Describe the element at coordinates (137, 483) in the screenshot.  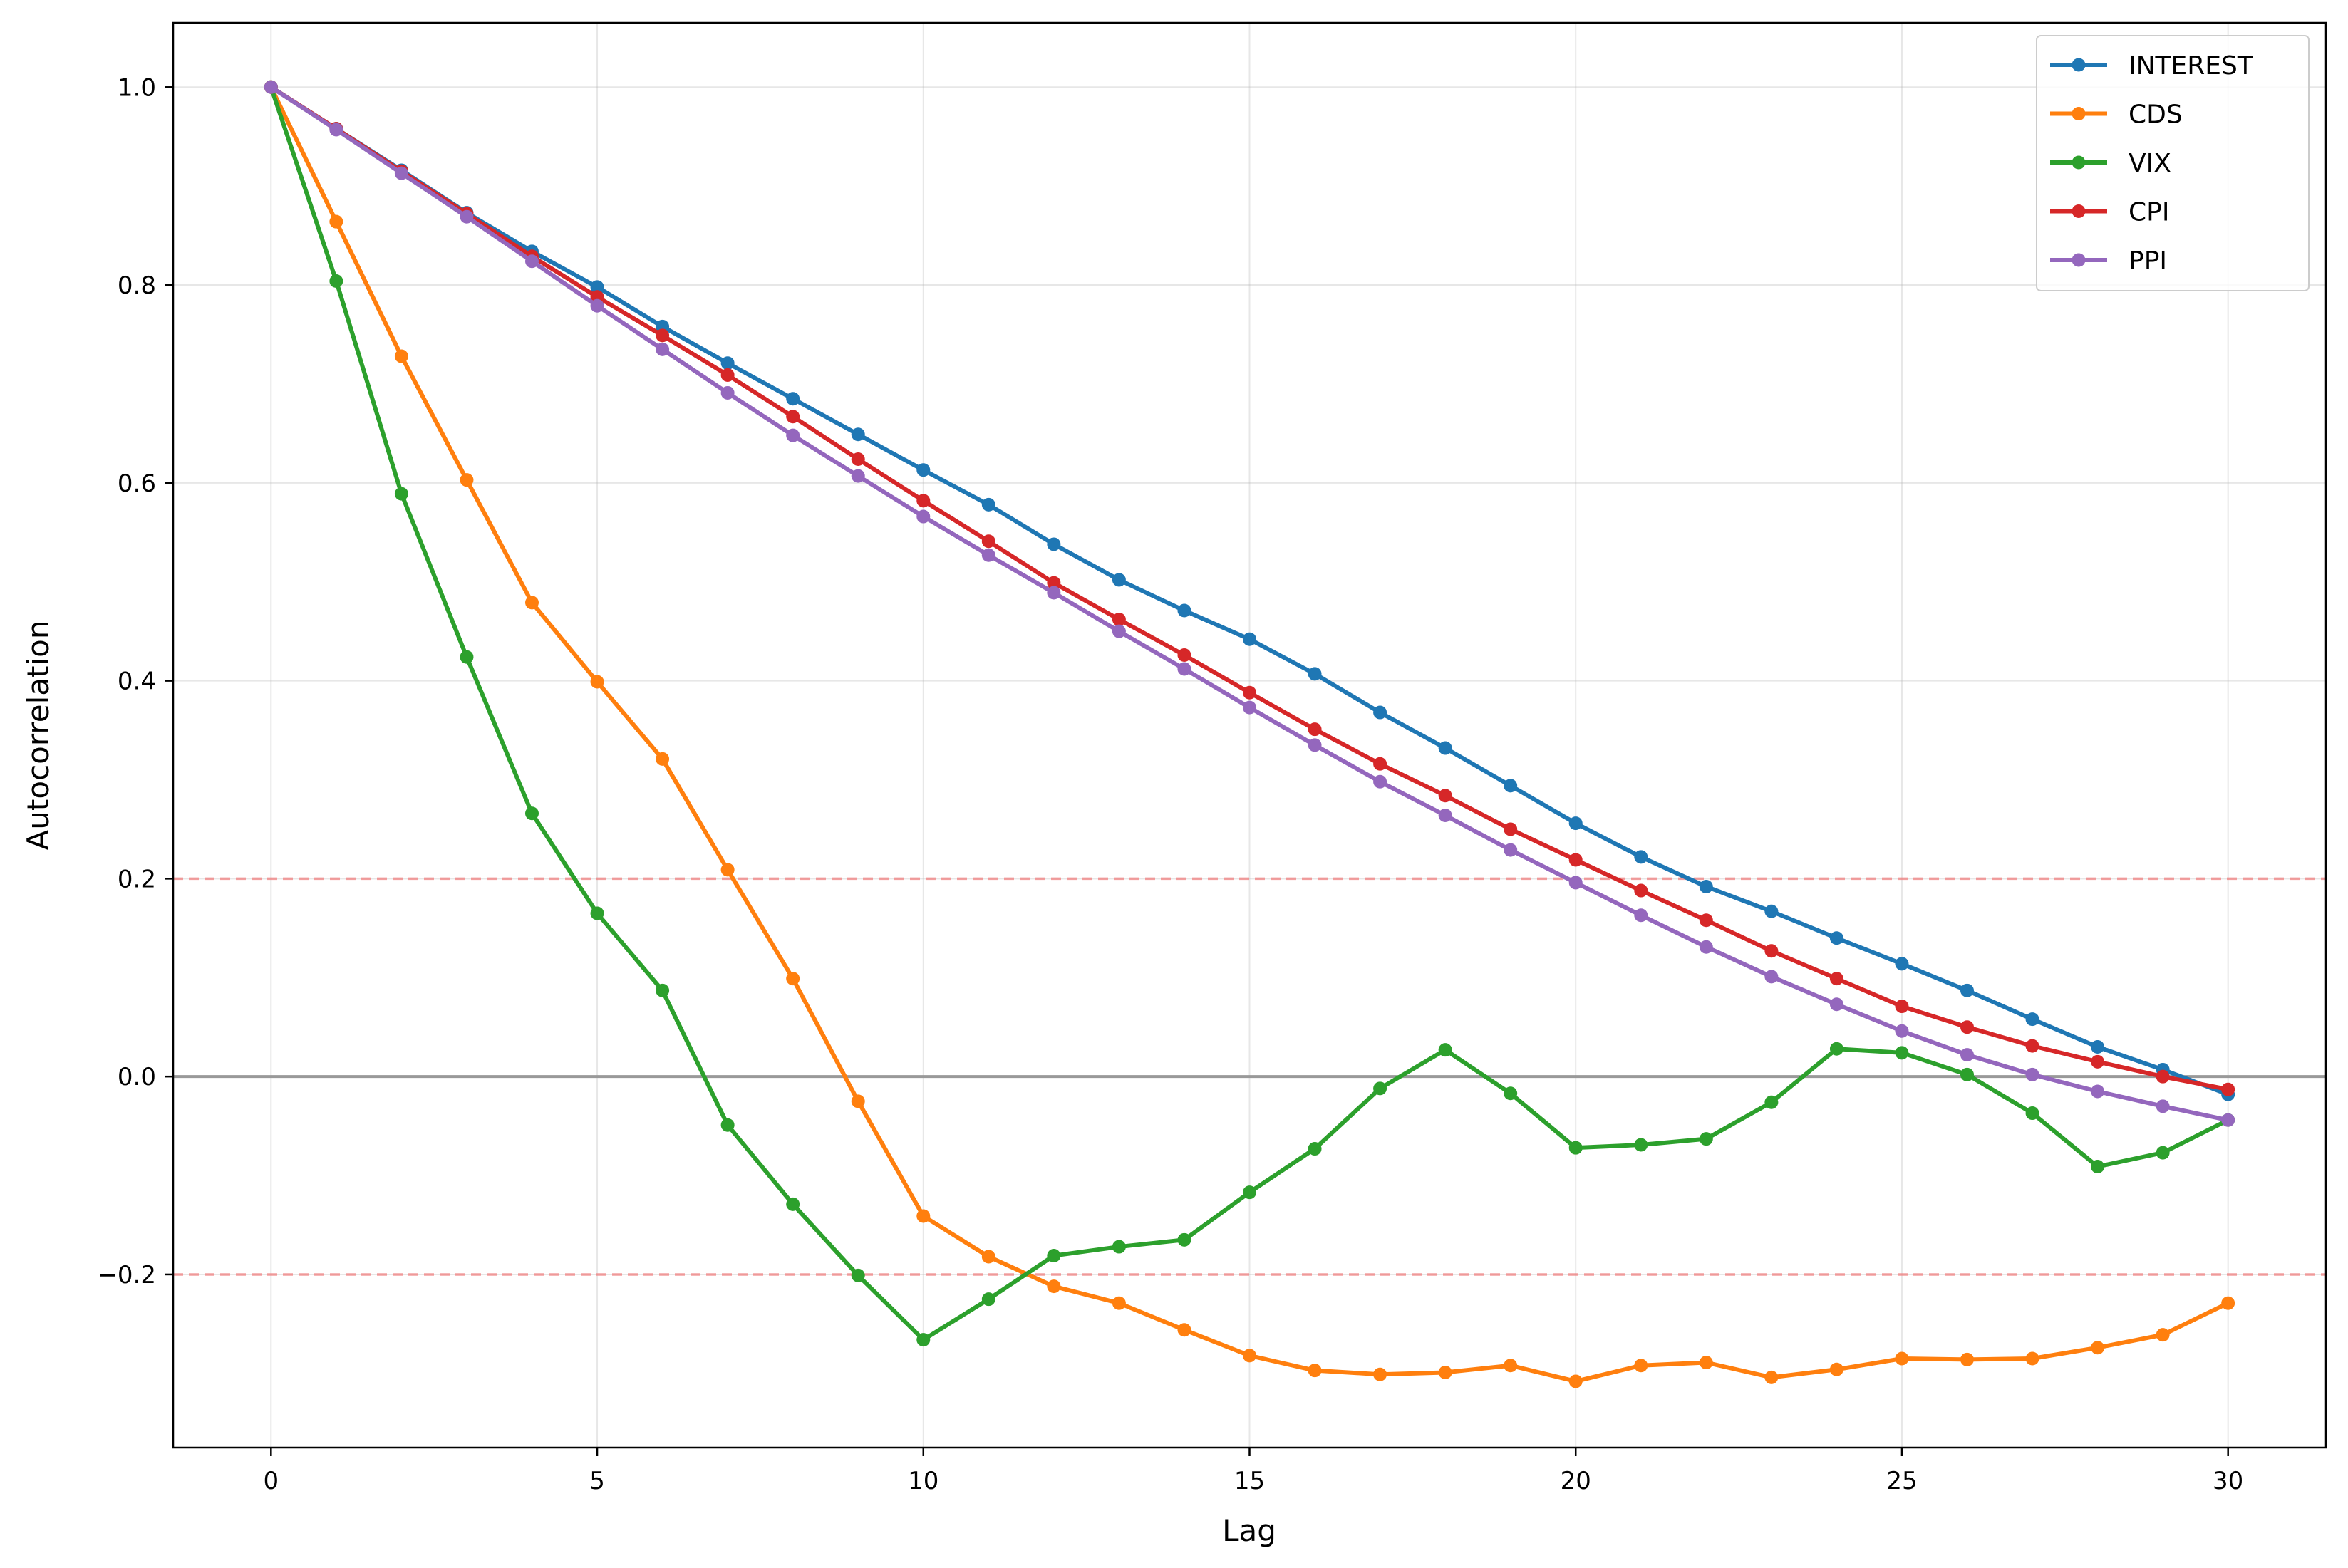
I see `y-tick-label: 0.6` at that location.